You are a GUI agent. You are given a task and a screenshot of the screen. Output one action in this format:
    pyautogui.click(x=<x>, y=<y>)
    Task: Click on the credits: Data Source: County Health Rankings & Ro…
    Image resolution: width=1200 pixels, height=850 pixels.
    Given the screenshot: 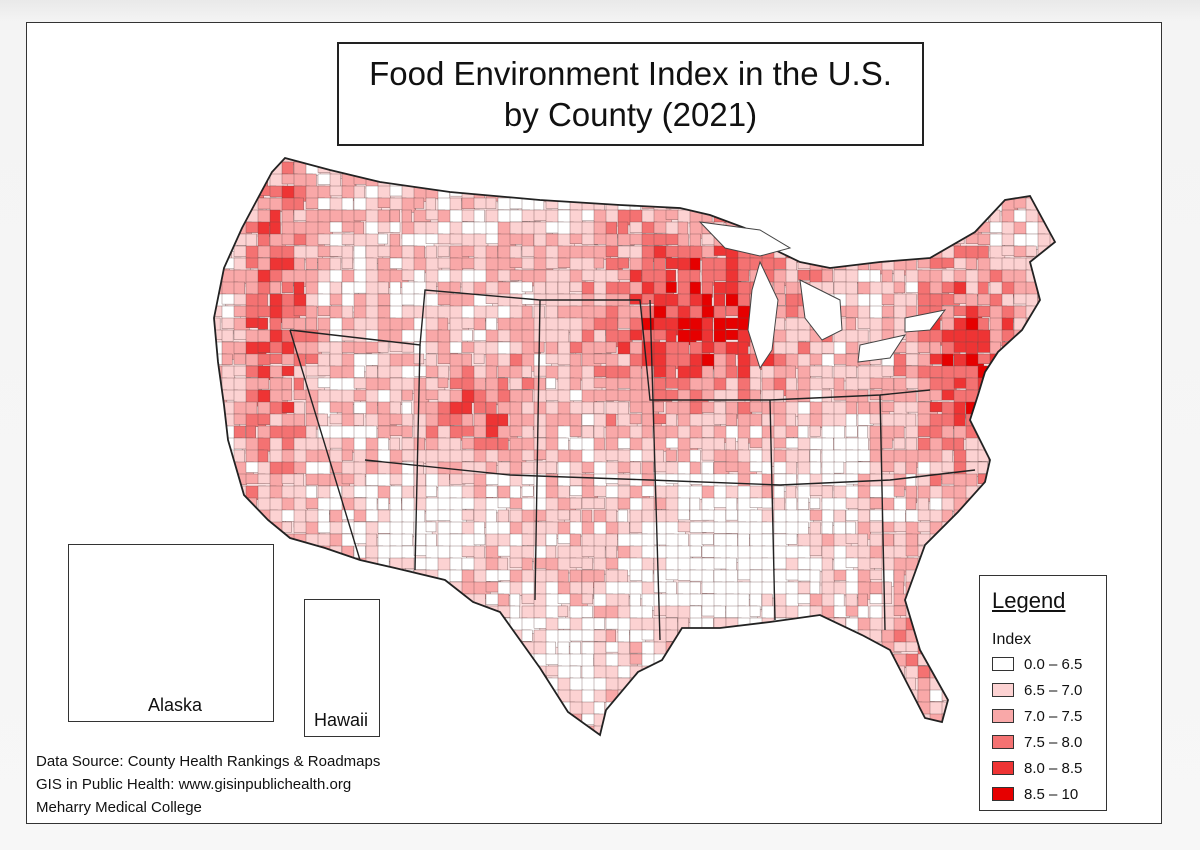 What is the action you would take?
    pyautogui.click(x=208, y=784)
    